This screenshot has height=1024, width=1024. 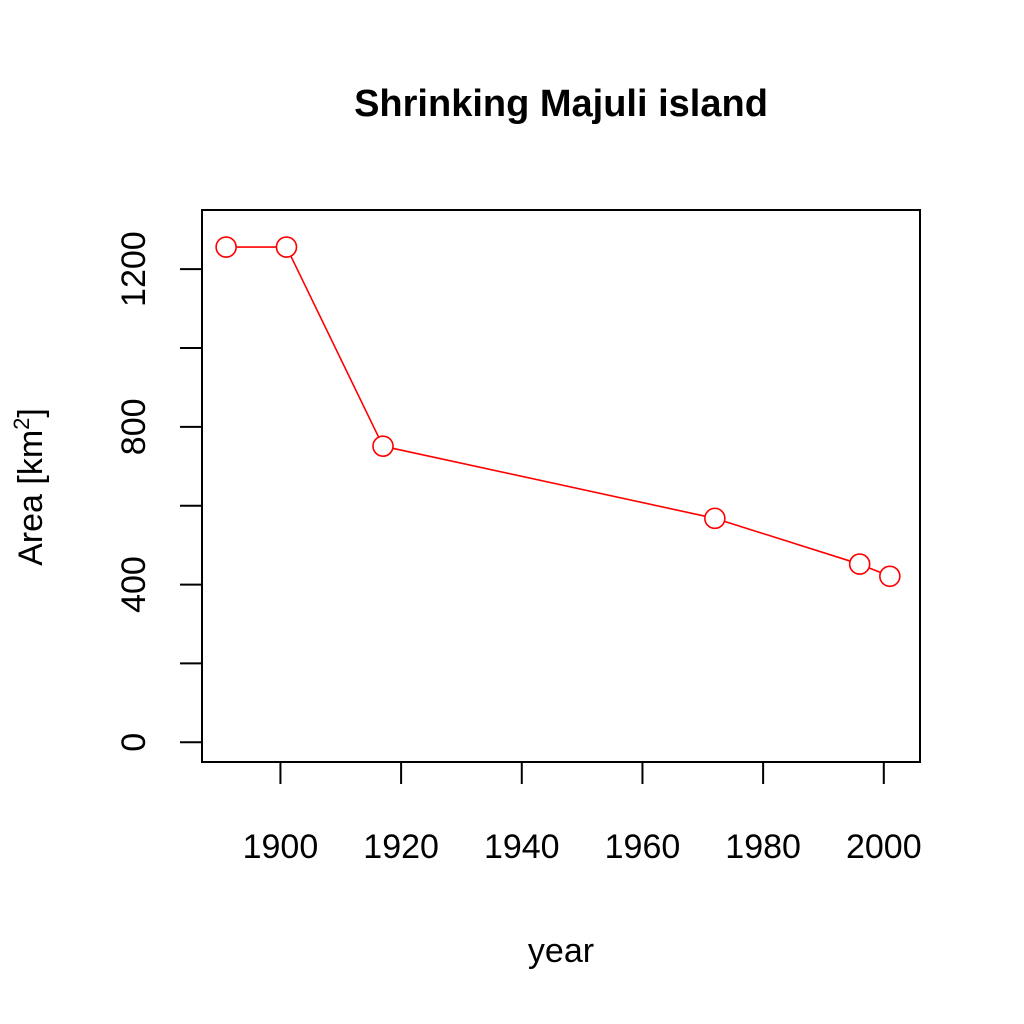 What do you see at coordinates (522, 847) in the screenshot?
I see `x-tick-label: 1940` at bounding box center [522, 847].